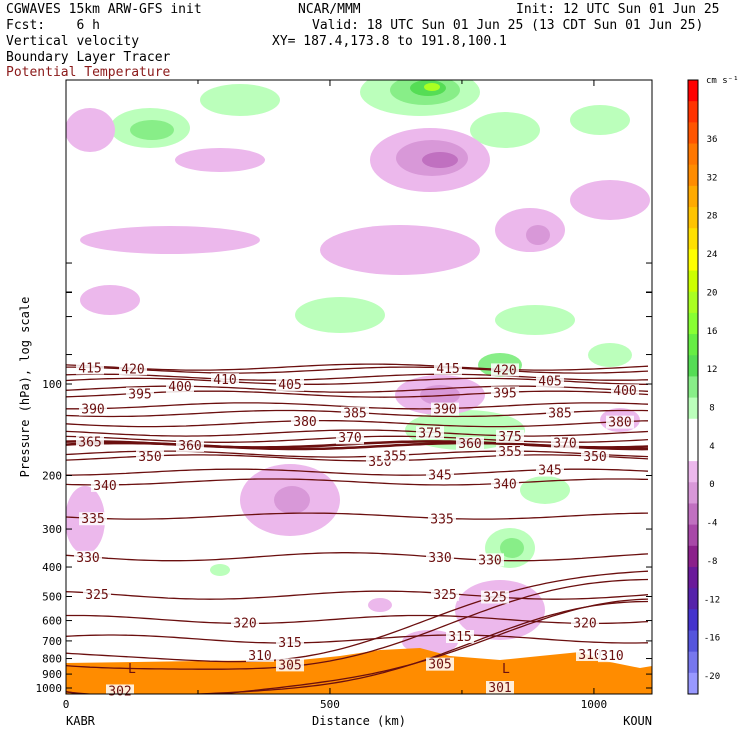 This screenshot has width=740, height=740. Describe the element at coordinates (88, 72) in the screenshot. I see `field-potential-temperature: Potential Temperature` at that location.